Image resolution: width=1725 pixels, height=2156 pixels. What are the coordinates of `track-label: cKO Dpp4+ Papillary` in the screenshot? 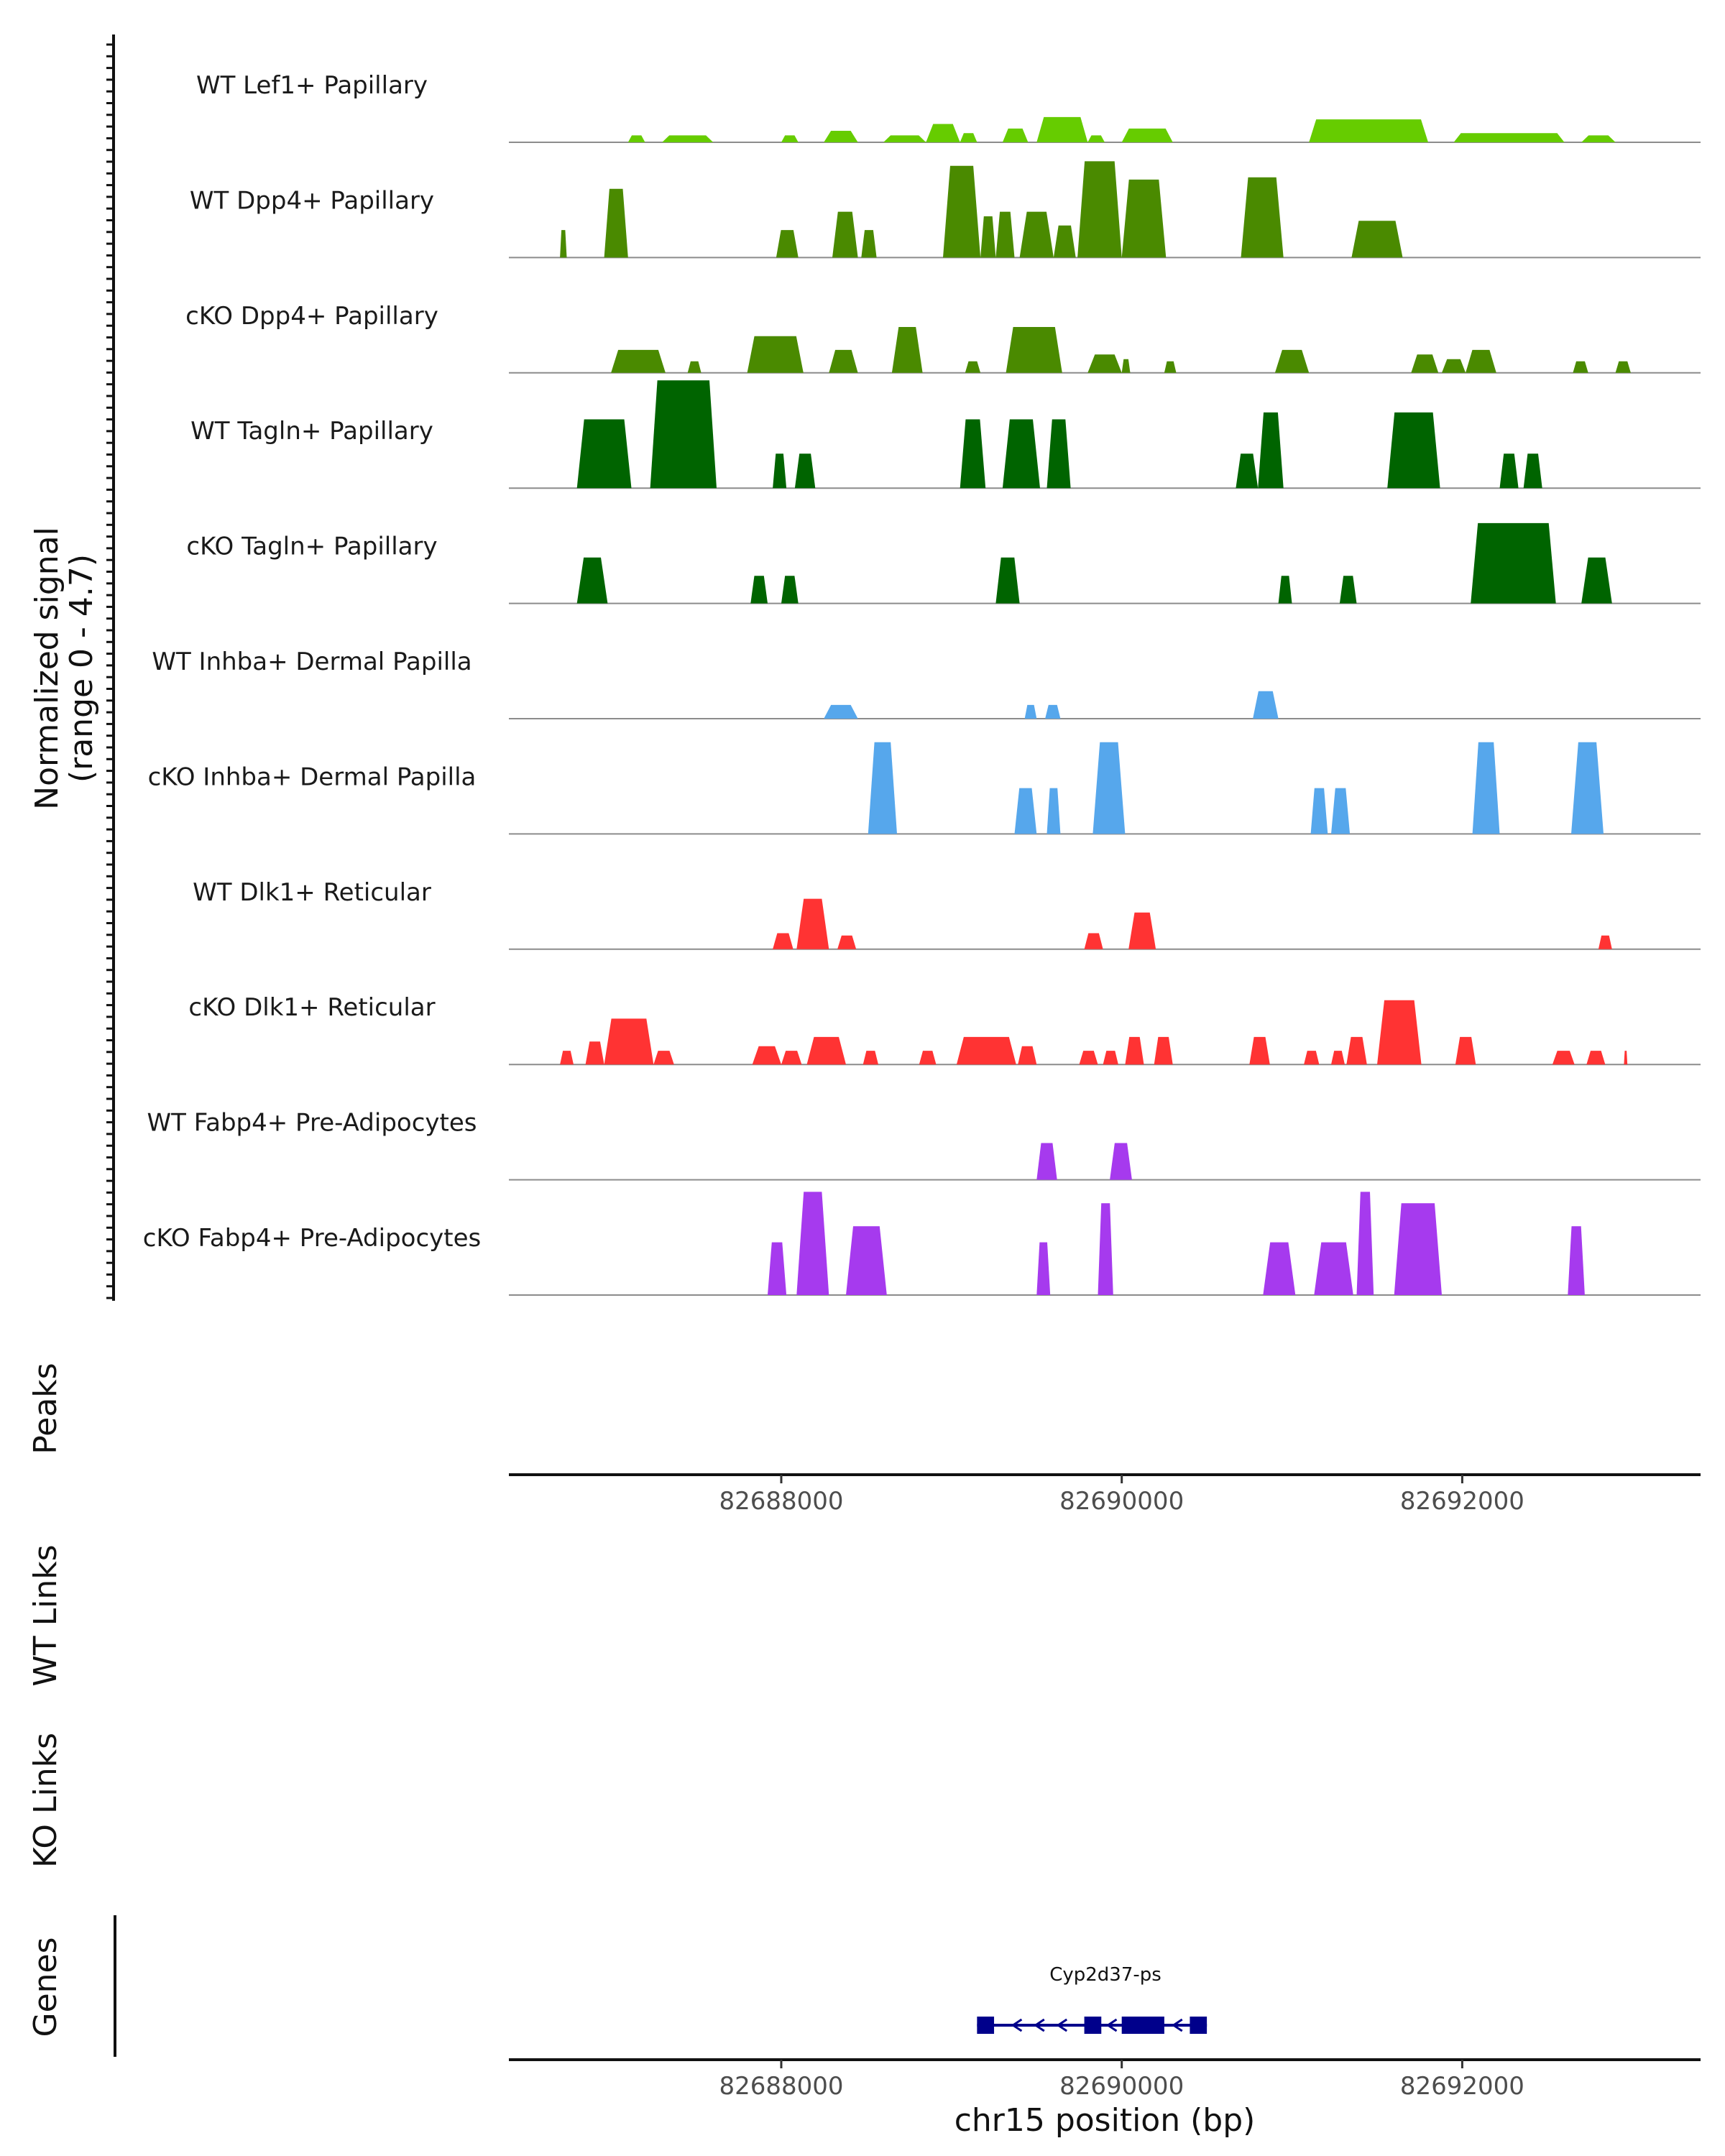 It's located at (311, 316).